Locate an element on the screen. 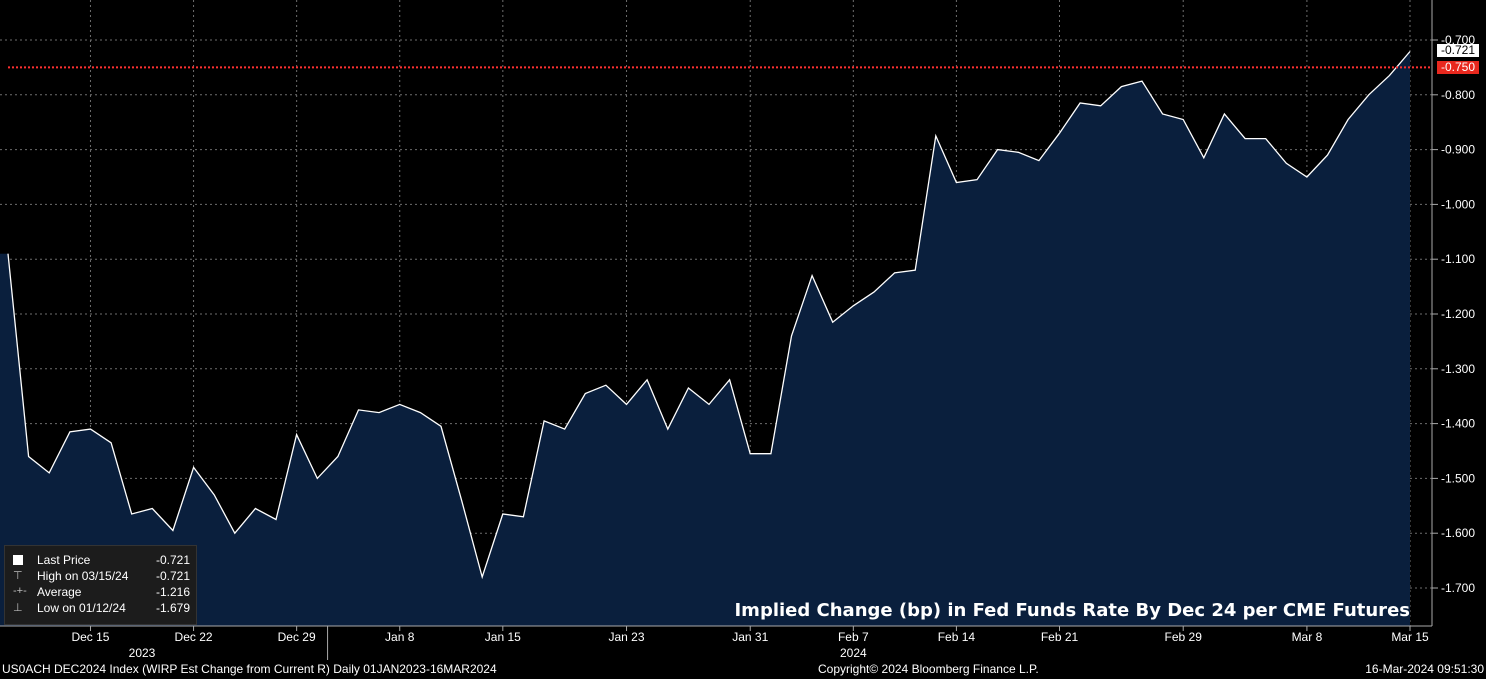 This screenshot has width=1486, height=679. x-tick-label: Dec 22 is located at coordinates (194, 637).